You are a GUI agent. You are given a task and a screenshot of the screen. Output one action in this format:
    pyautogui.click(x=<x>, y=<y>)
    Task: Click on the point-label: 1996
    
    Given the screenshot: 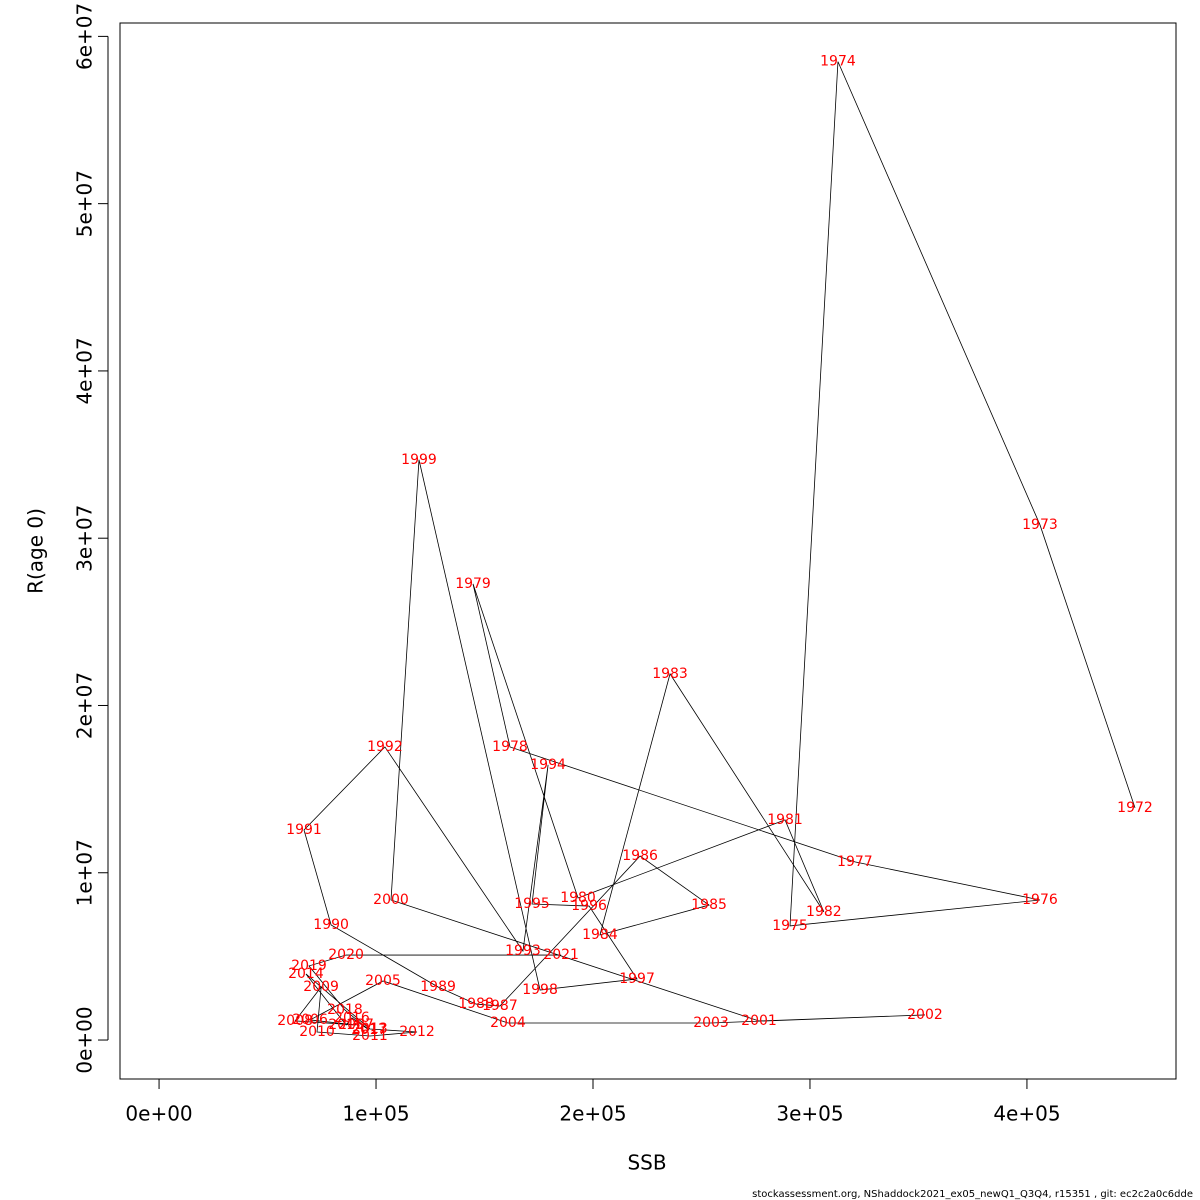 What is the action you would take?
    pyautogui.click(x=589, y=906)
    